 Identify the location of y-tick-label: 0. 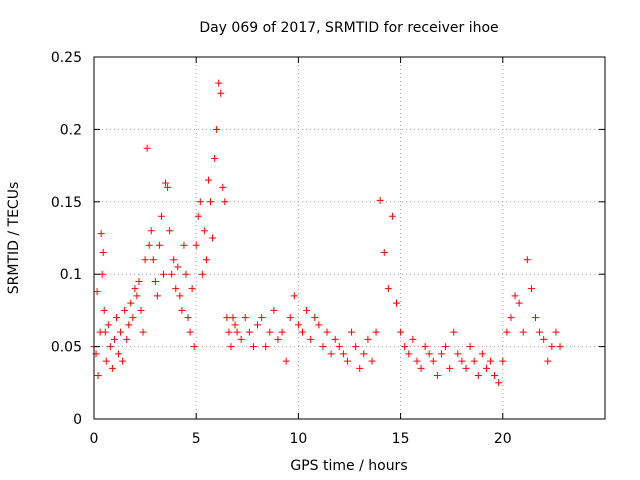
(77, 420).